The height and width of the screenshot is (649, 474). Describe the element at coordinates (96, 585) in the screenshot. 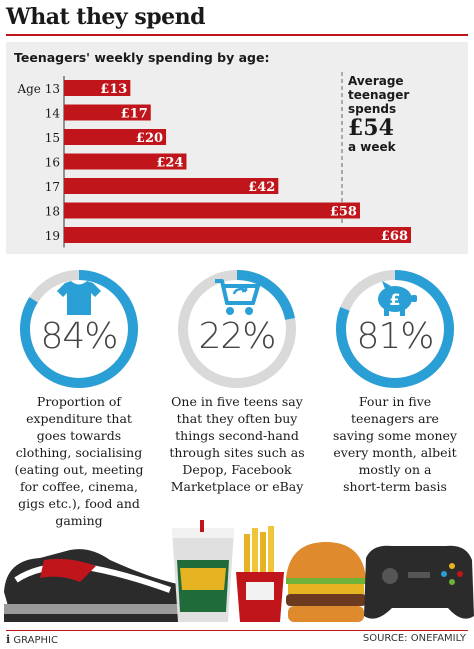

I see `sneaker-icon` at that location.